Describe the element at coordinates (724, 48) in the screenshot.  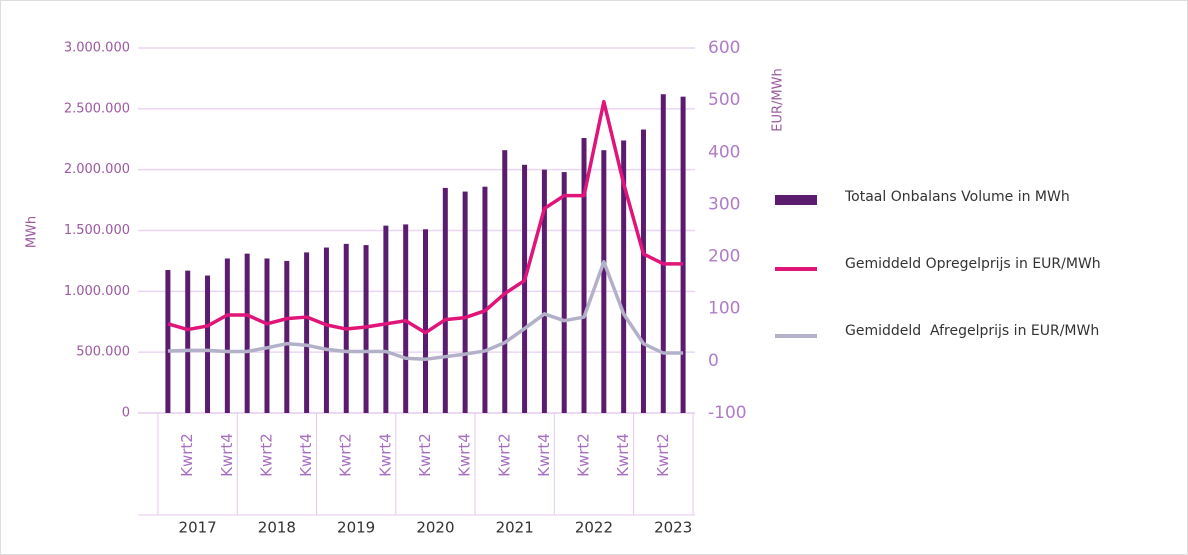
I see `y2-tick-label: 600` at that location.